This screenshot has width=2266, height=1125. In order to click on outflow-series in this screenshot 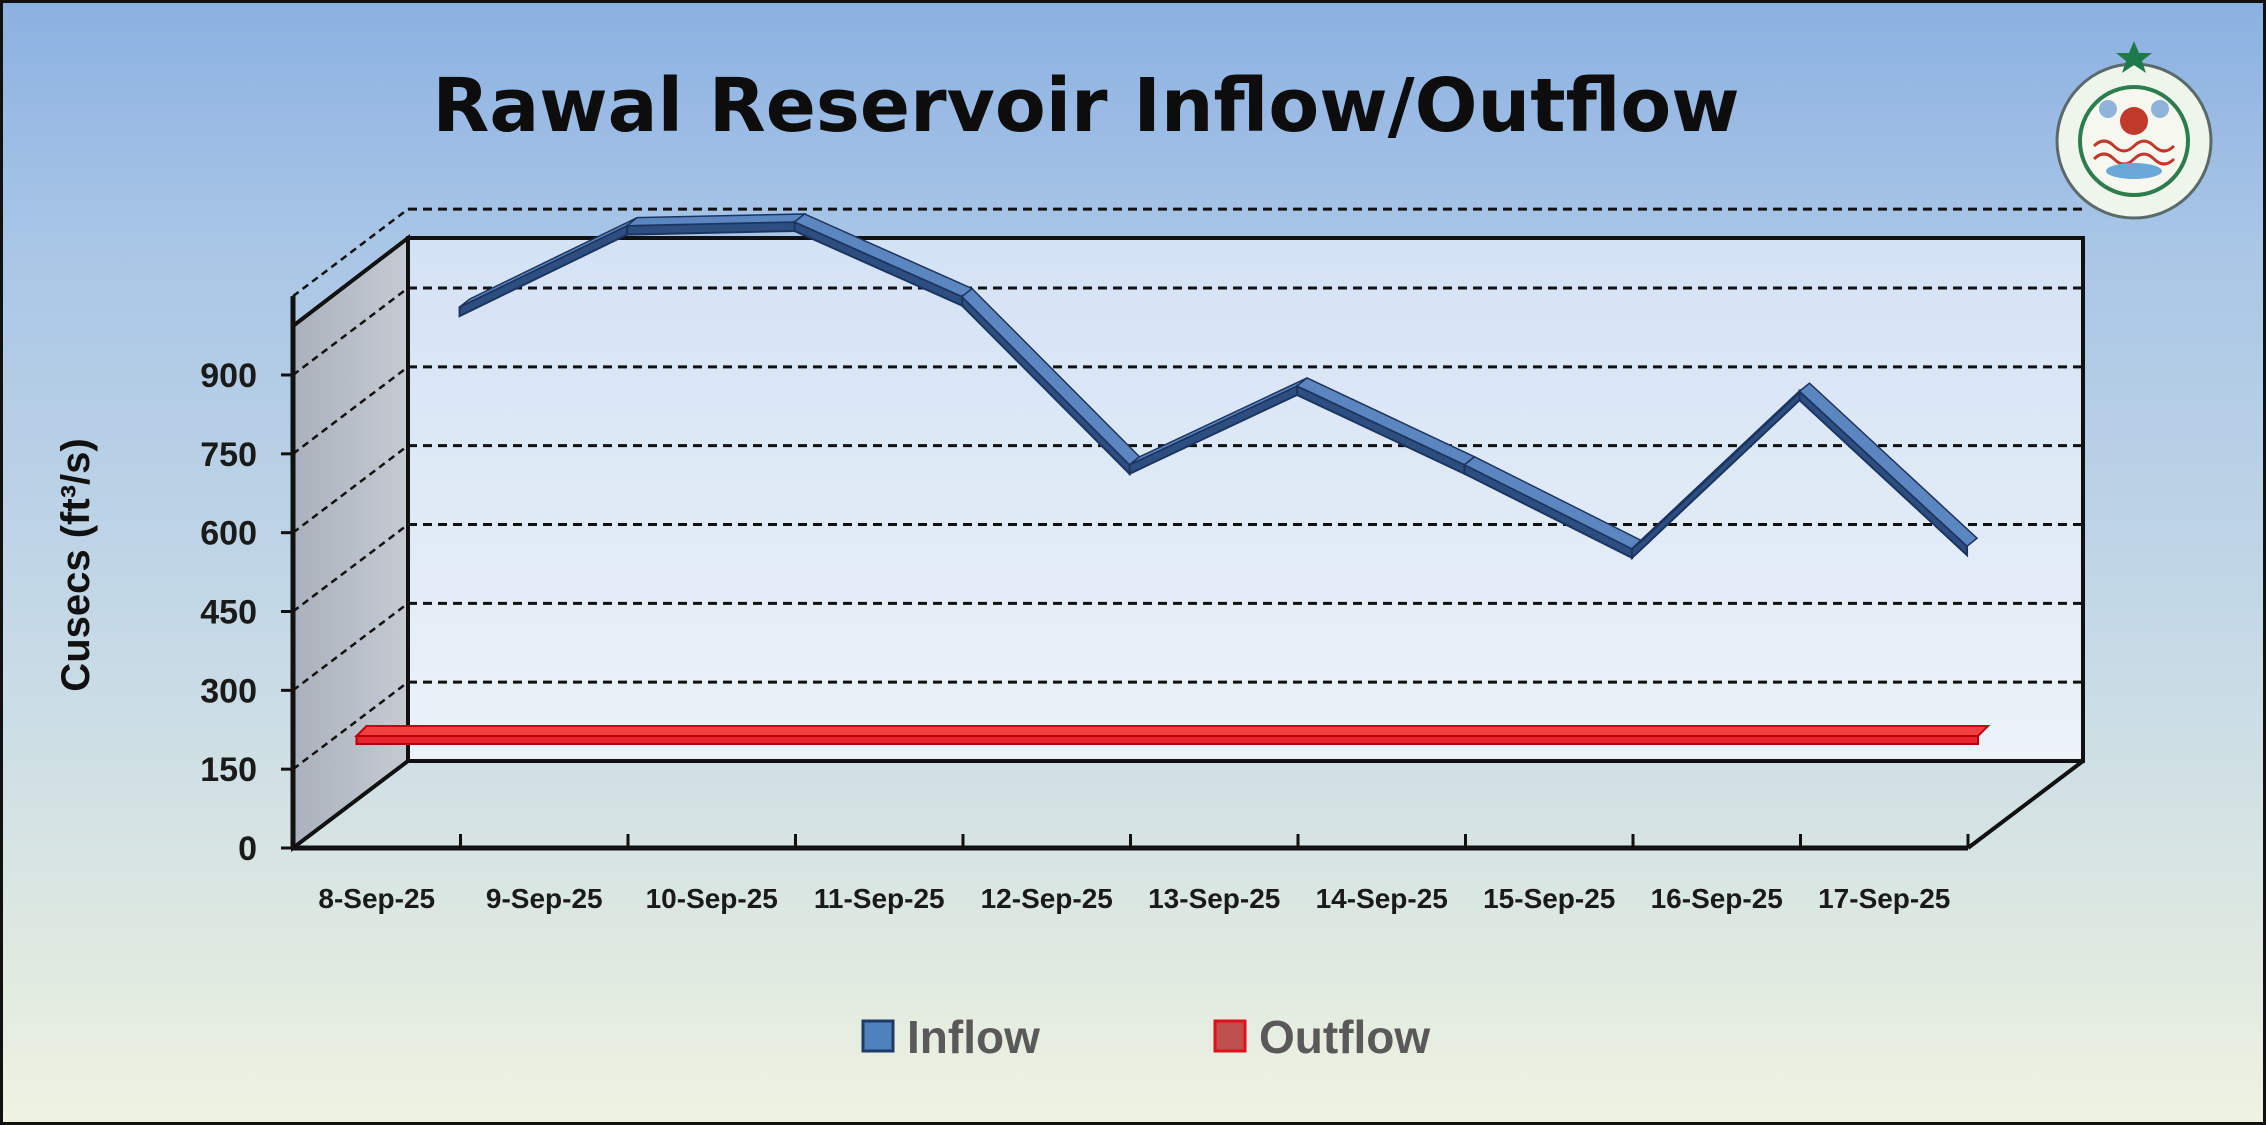, I will do `click(1172, 735)`.